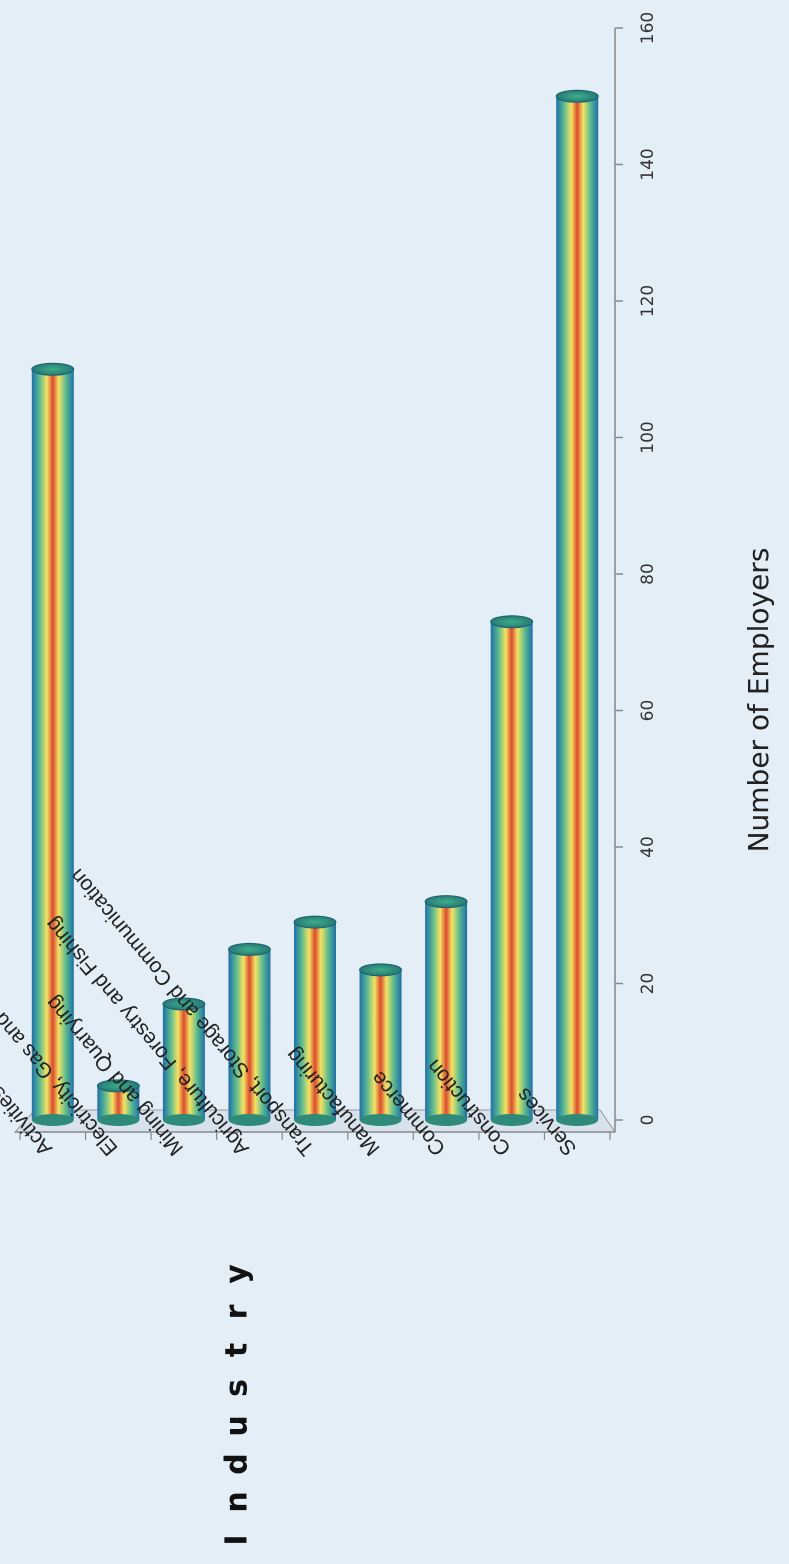  Describe the element at coordinates (237, 1463) in the screenshot. I see `y-axis-title-letter: d` at that location.